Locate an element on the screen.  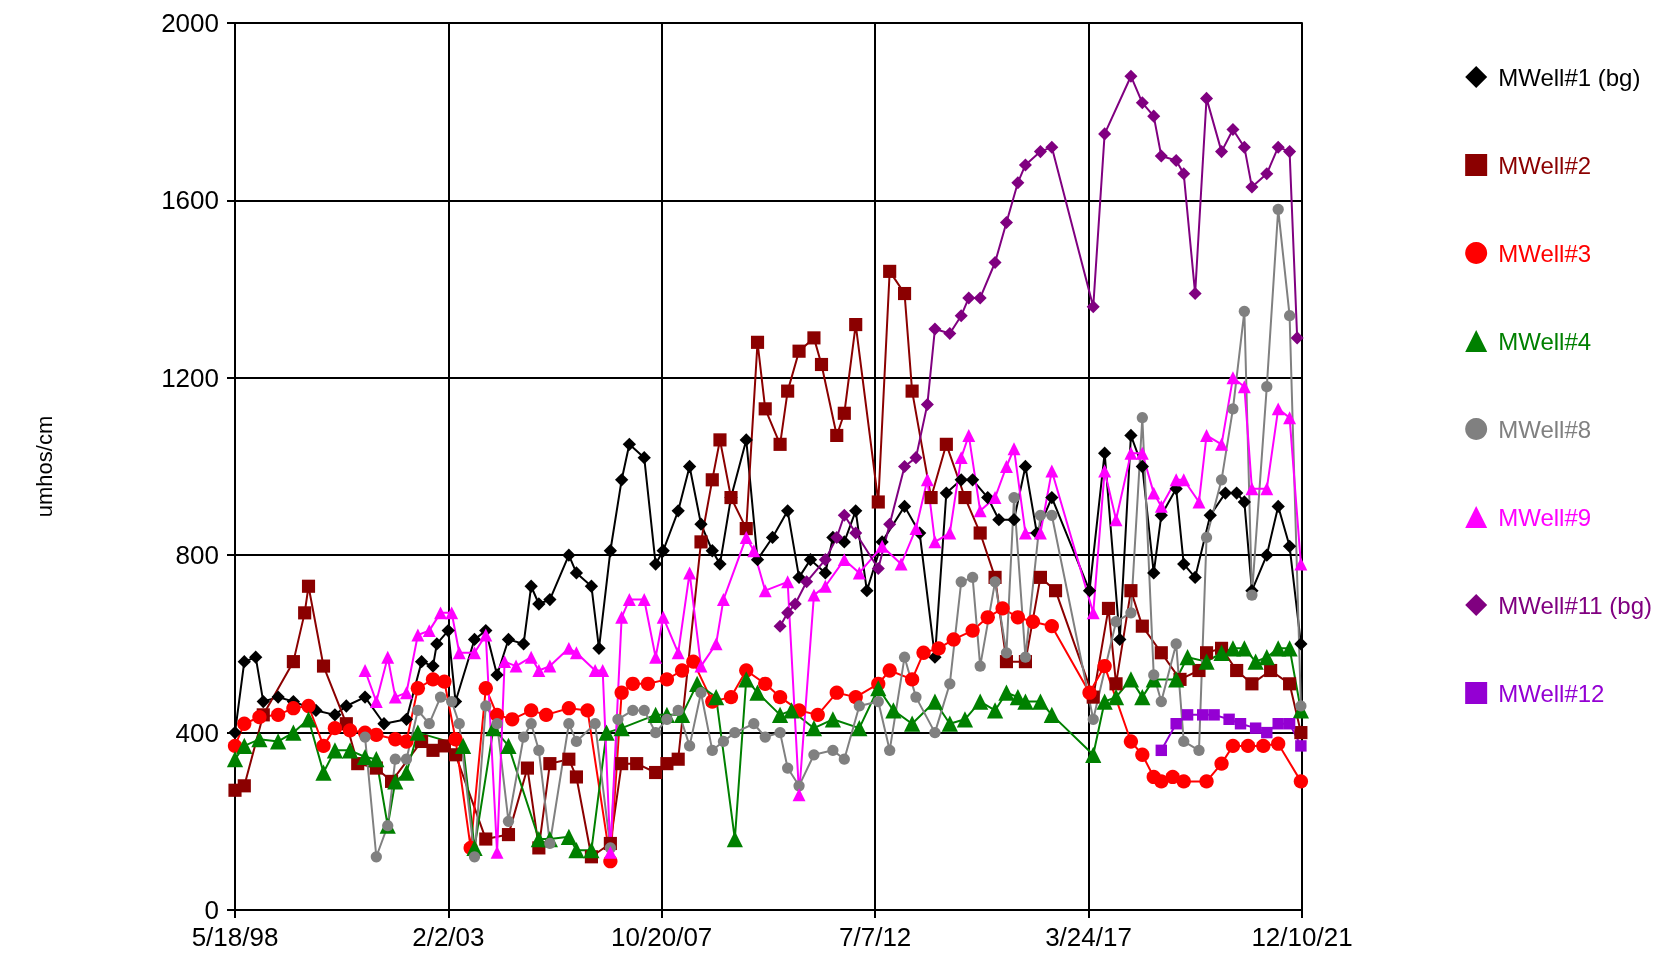
y-tick-label: 400 is located at coordinates (197, 732).